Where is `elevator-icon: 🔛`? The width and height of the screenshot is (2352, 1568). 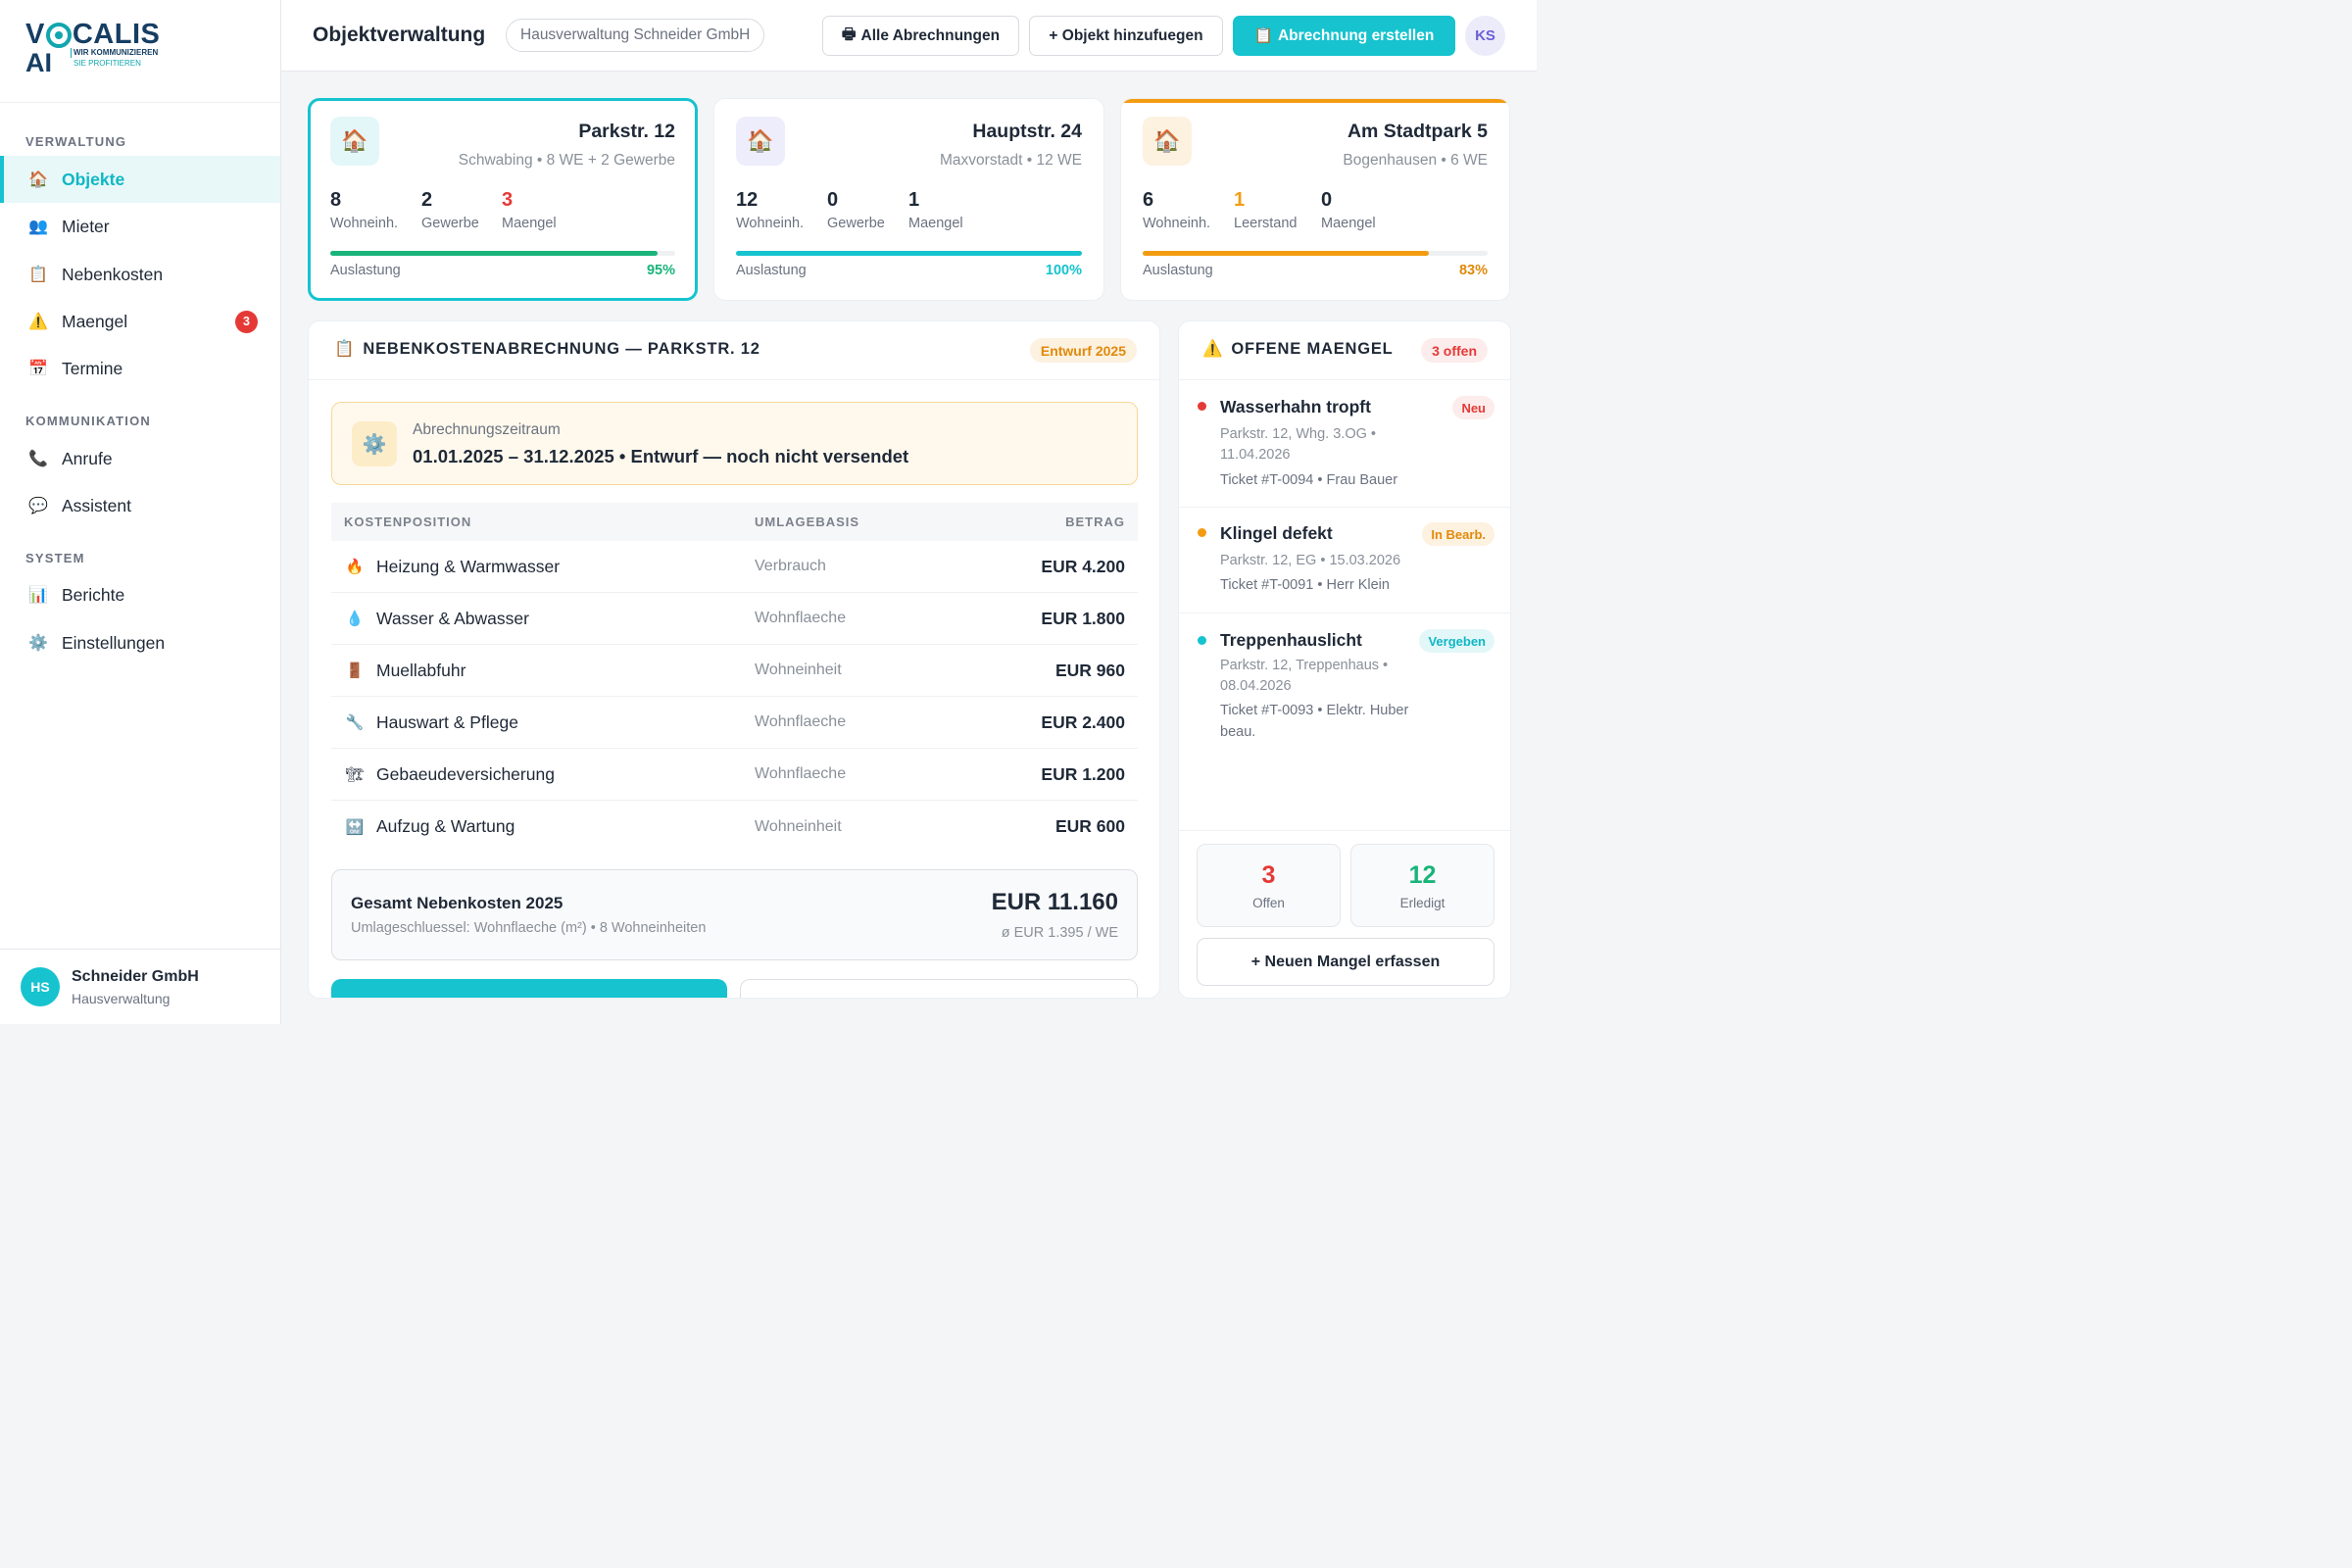 elevator-icon: 🔛 is located at coordinates (355, 827).